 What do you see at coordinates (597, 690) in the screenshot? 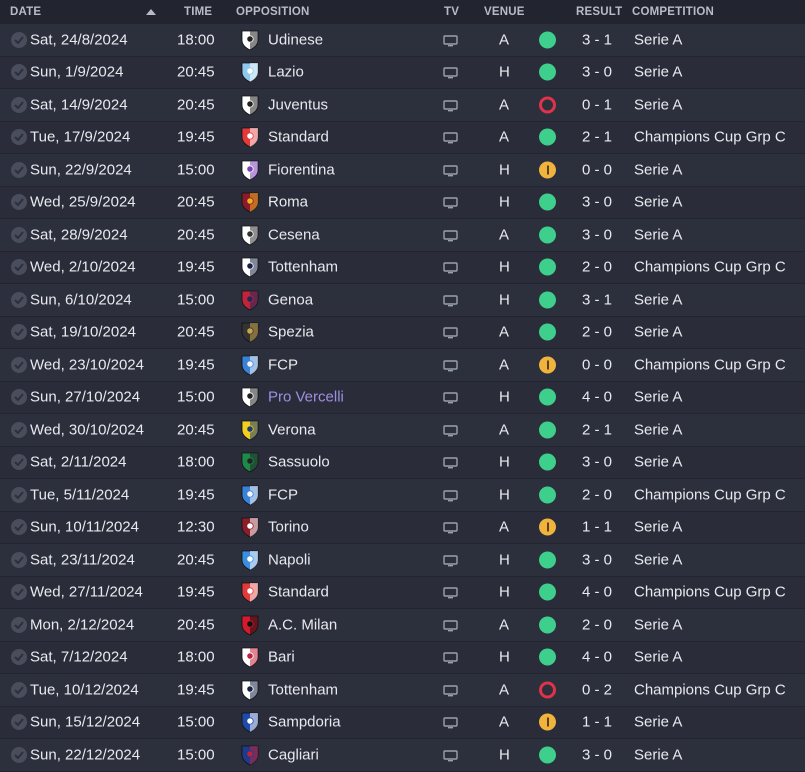
I see `fixture-result: 0 - 2` at bounding box center [597, 690].